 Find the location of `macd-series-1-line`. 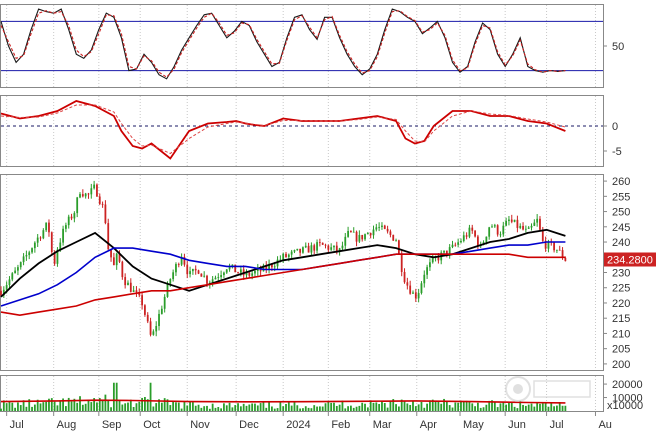

macd-series-1-line is located at coordinates (283, 129).